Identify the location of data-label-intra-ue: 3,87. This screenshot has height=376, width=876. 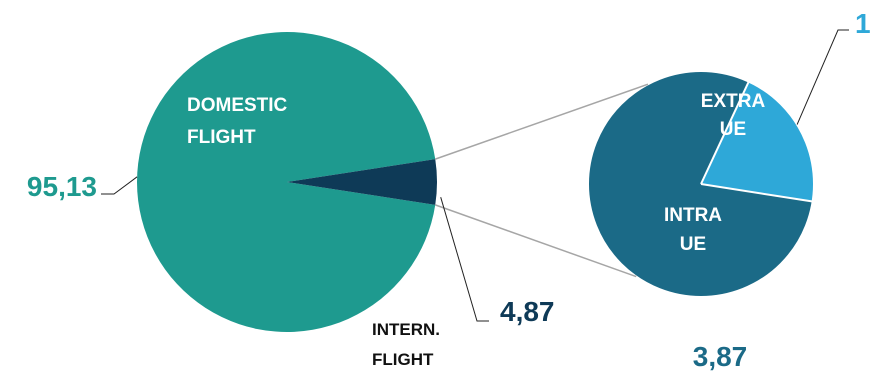
(720, 356).